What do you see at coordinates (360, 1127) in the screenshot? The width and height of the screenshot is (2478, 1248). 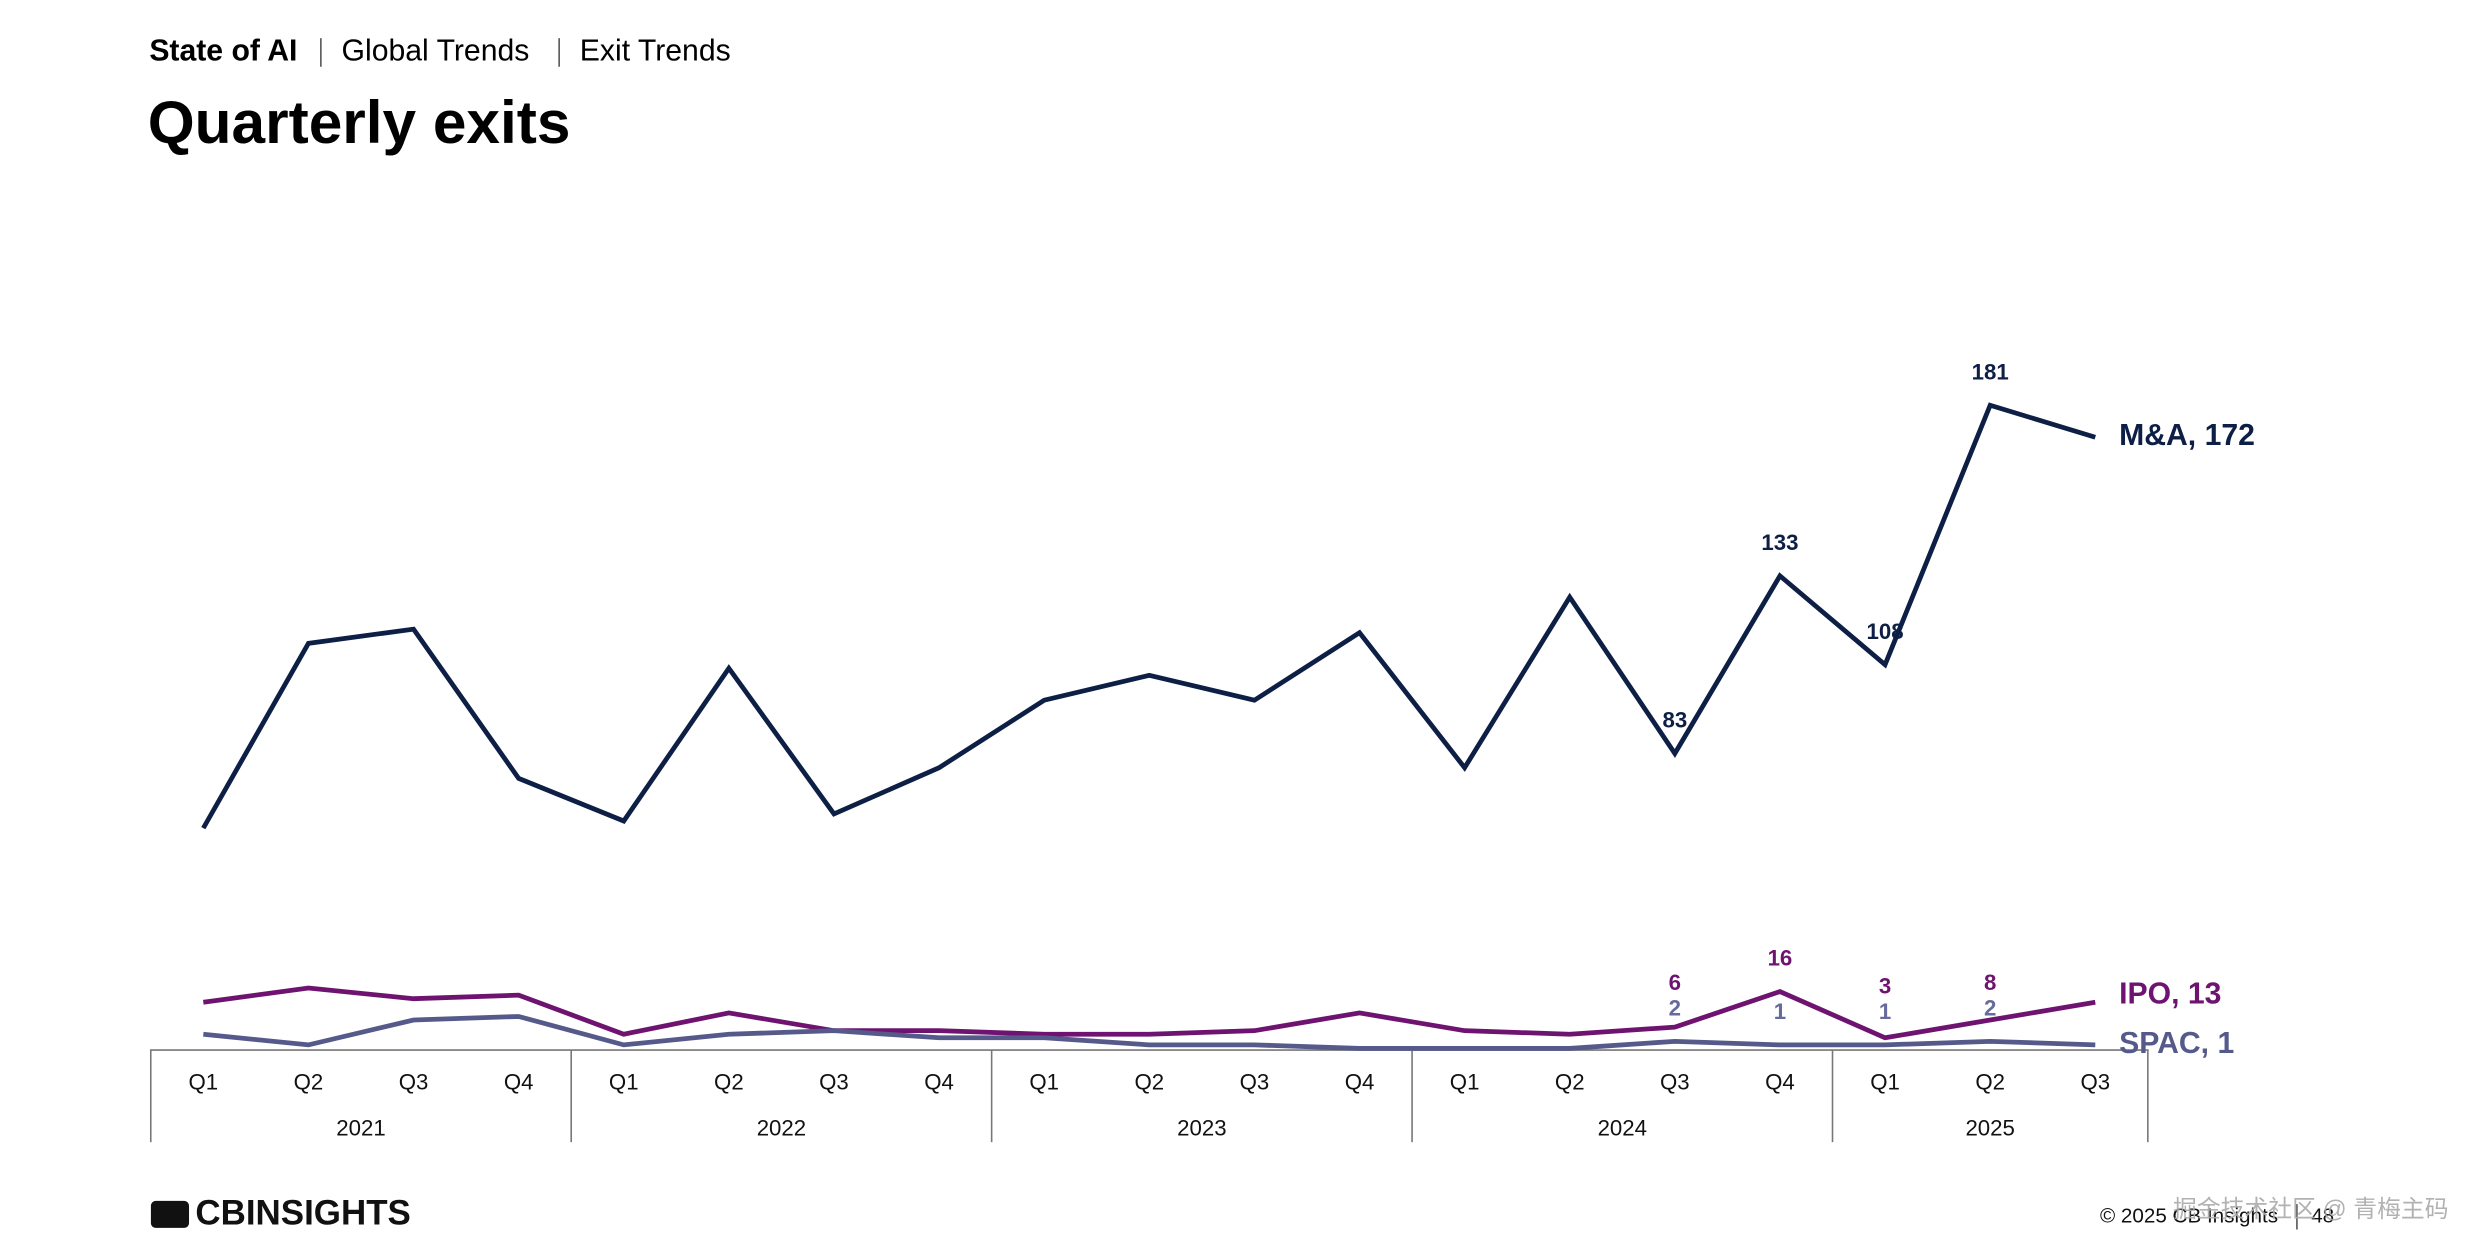 I see `x-group-label: 2021` at bounding box center [360, 1127].